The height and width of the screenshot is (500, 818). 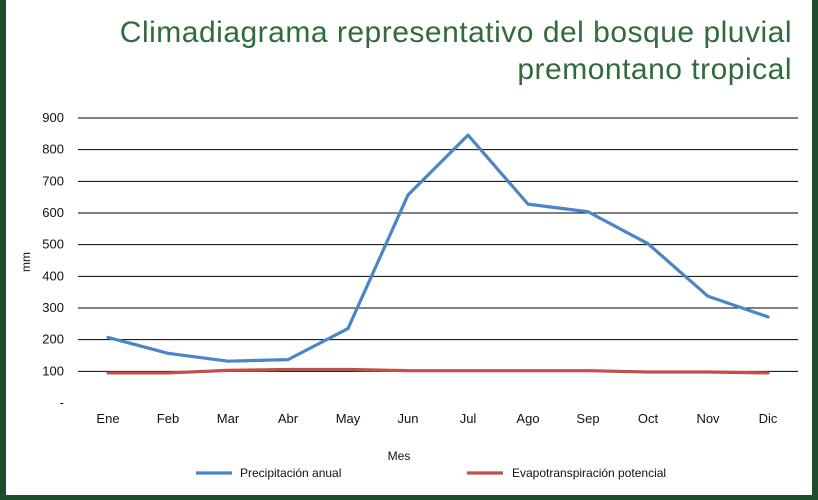 I want to click on x-tick-ene: Ene, so click(x=107, y=418).